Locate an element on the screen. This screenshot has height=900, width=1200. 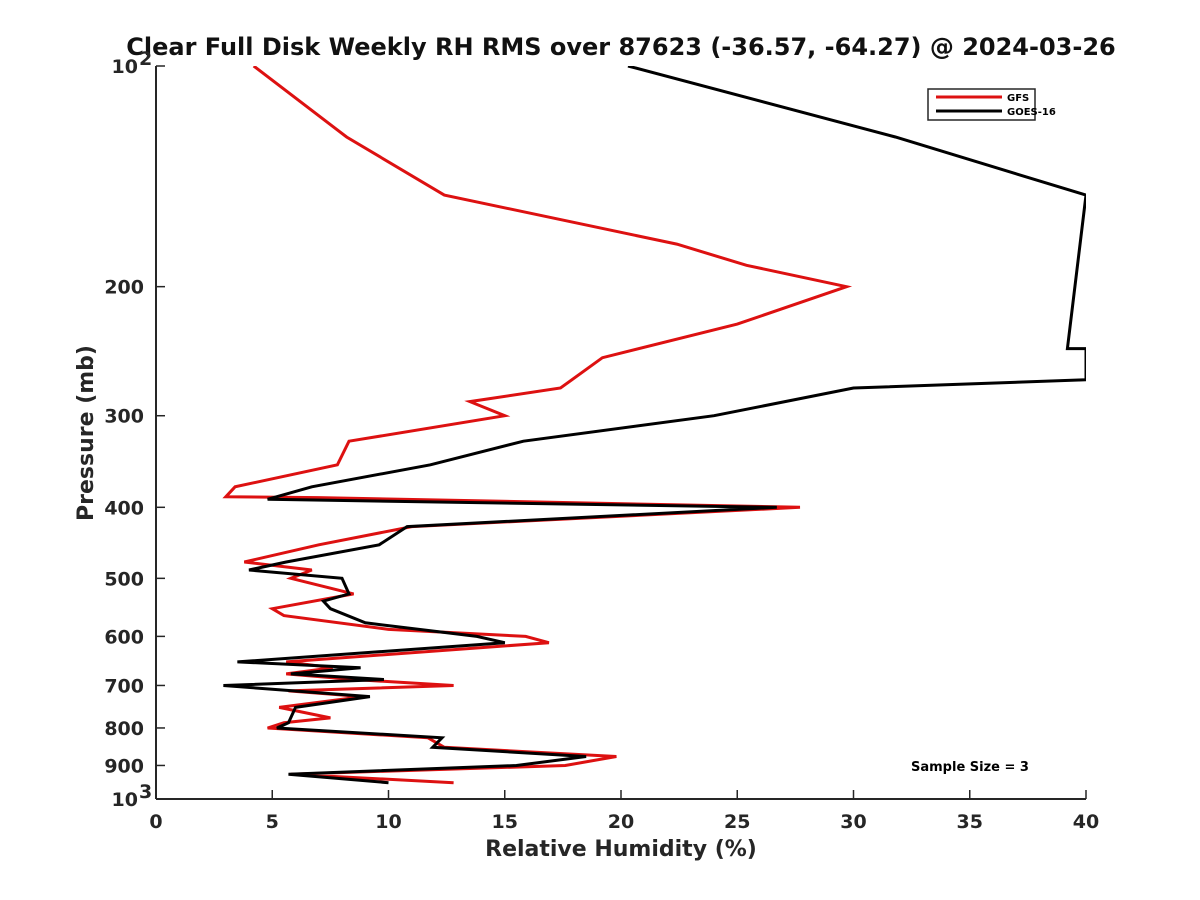
legend-label-goes16: GOES-16 is located at coordinates (1031, 112).